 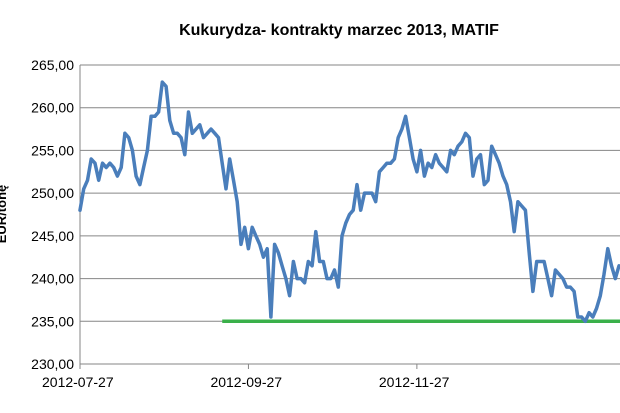 I want to click on x-tick-label: 2012-09-27, so click(x=246, y=382).